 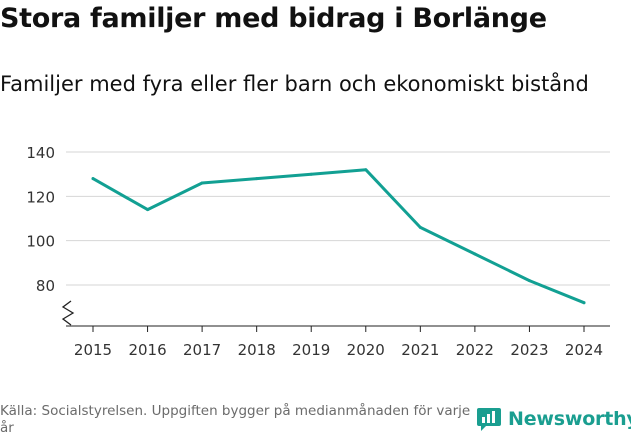 I want to click on y-tick-label-100: 100, so click(x=40, y=242).